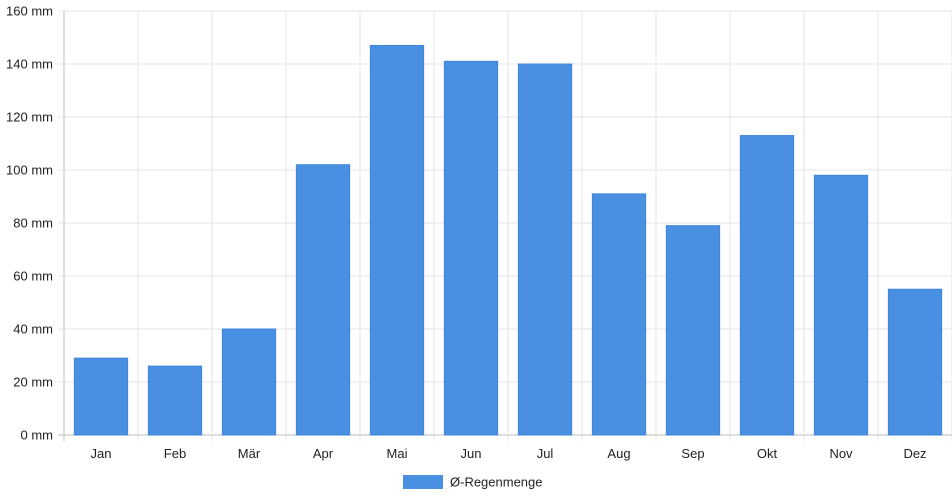  I want to click on bar-jan, so click(101, 396).